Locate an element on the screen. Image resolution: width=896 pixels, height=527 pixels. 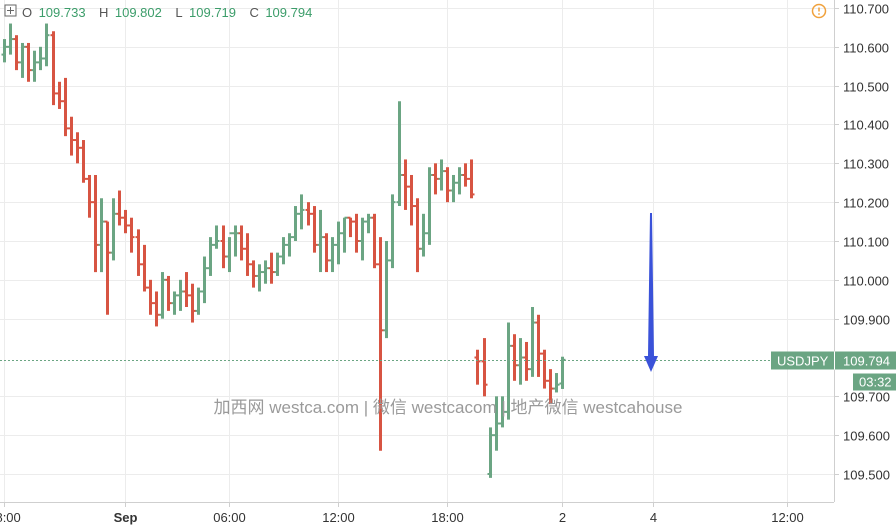
time-tick-label: 2 is located at coordinates (562, 517).